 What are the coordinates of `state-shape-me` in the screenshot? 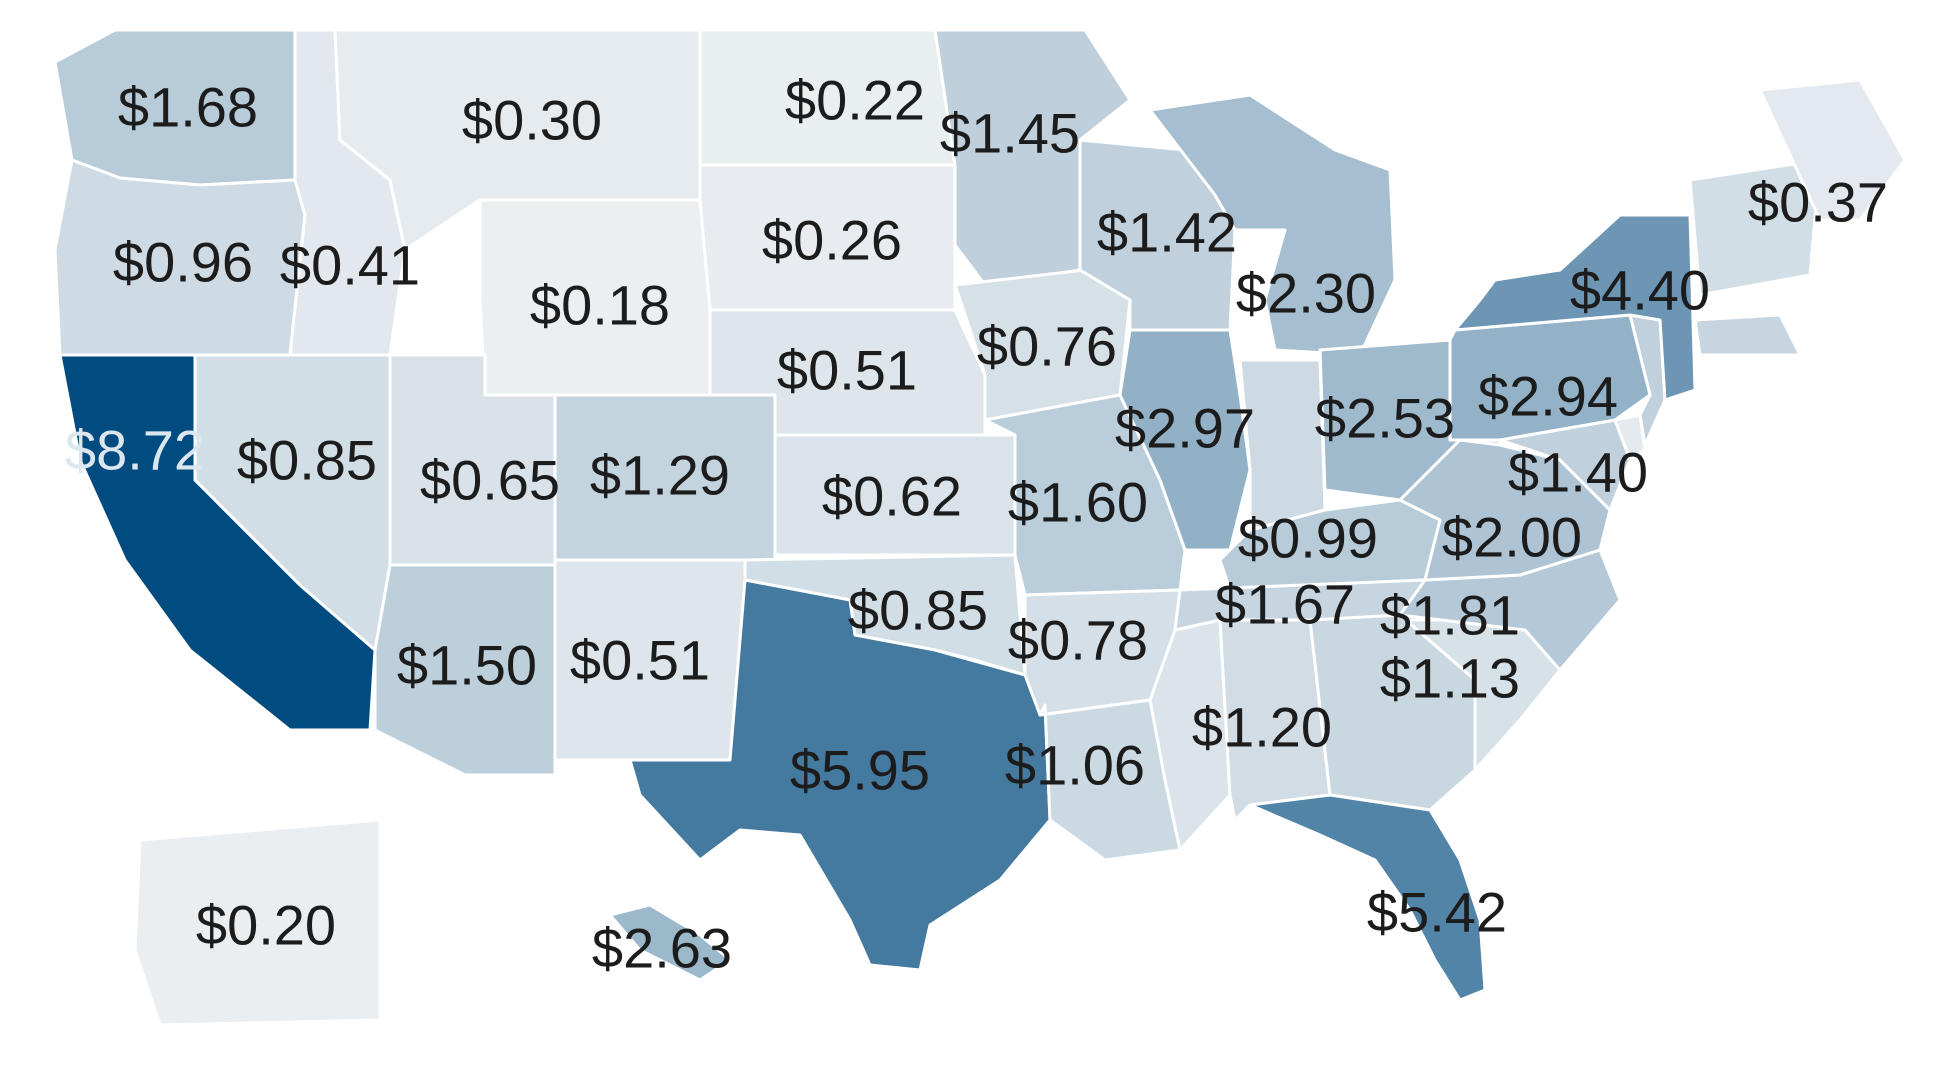 It's located at (1832, 150).